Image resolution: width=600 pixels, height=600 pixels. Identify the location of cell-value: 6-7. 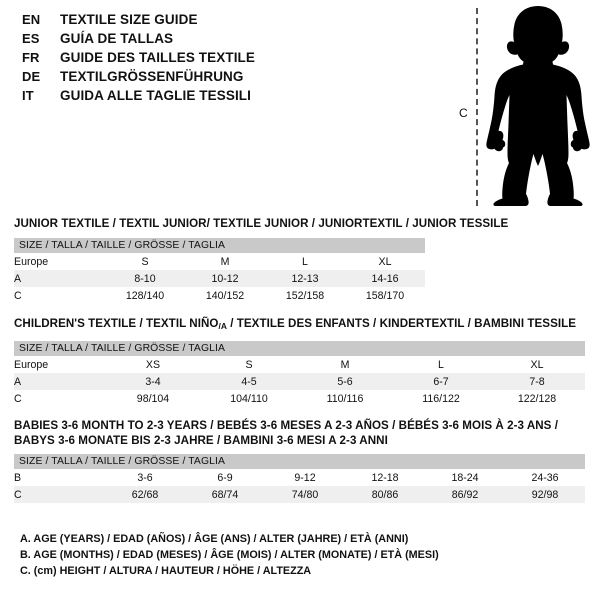
(441, 381).